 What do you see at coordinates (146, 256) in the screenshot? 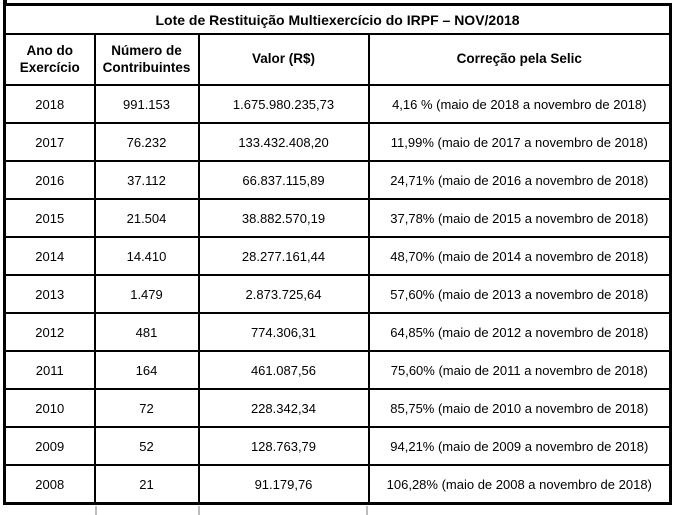
I see `contributors-cell: 14.410` at bounding box center [146, 256].